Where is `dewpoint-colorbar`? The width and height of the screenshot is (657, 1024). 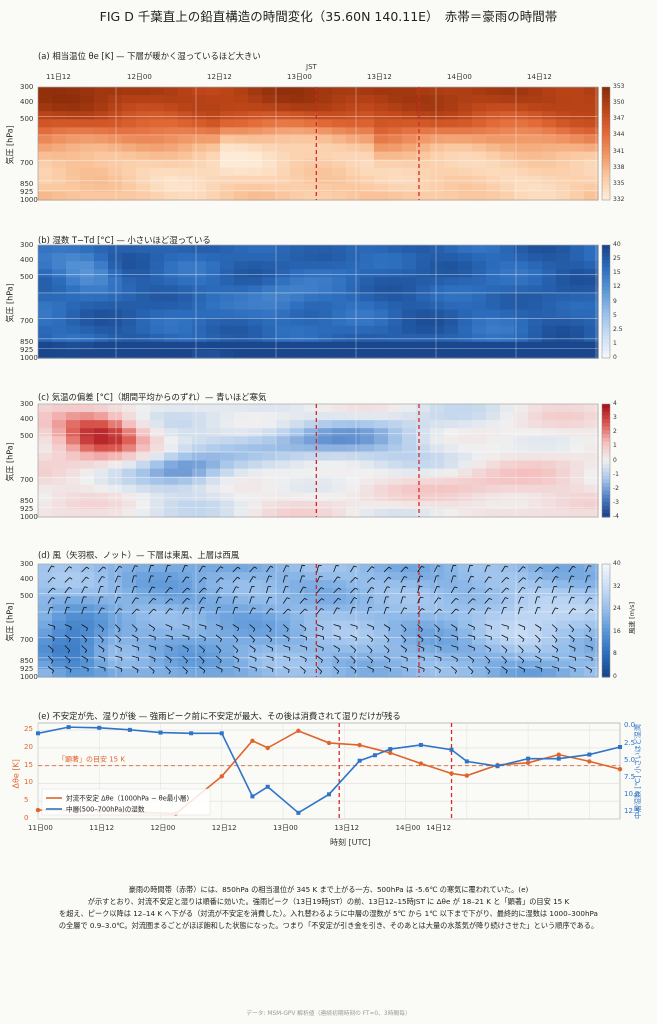
dewpoint-colorbar is located at coordinates (606, 301).